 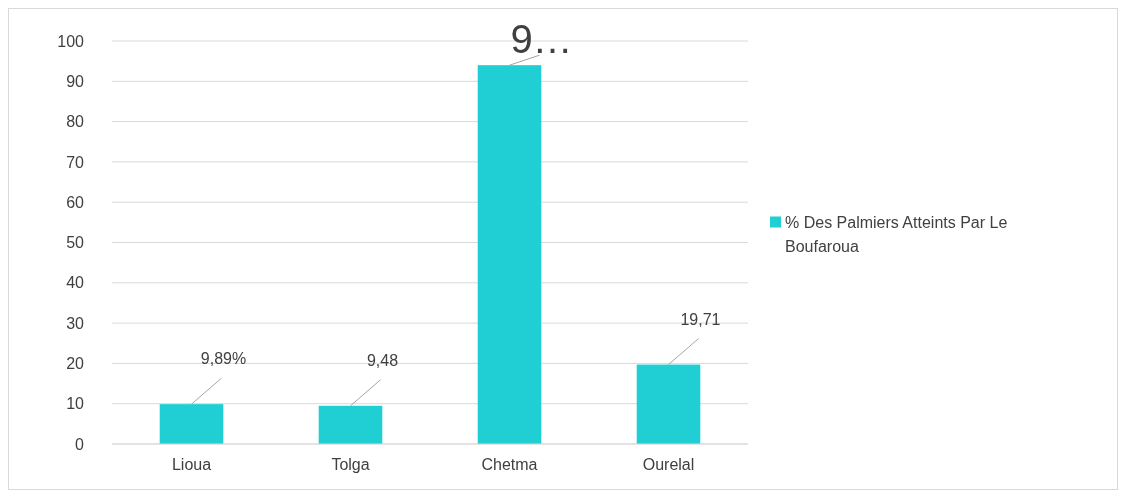 I want to click on x-tick-label: Lioua, so click(x=191, y=464).